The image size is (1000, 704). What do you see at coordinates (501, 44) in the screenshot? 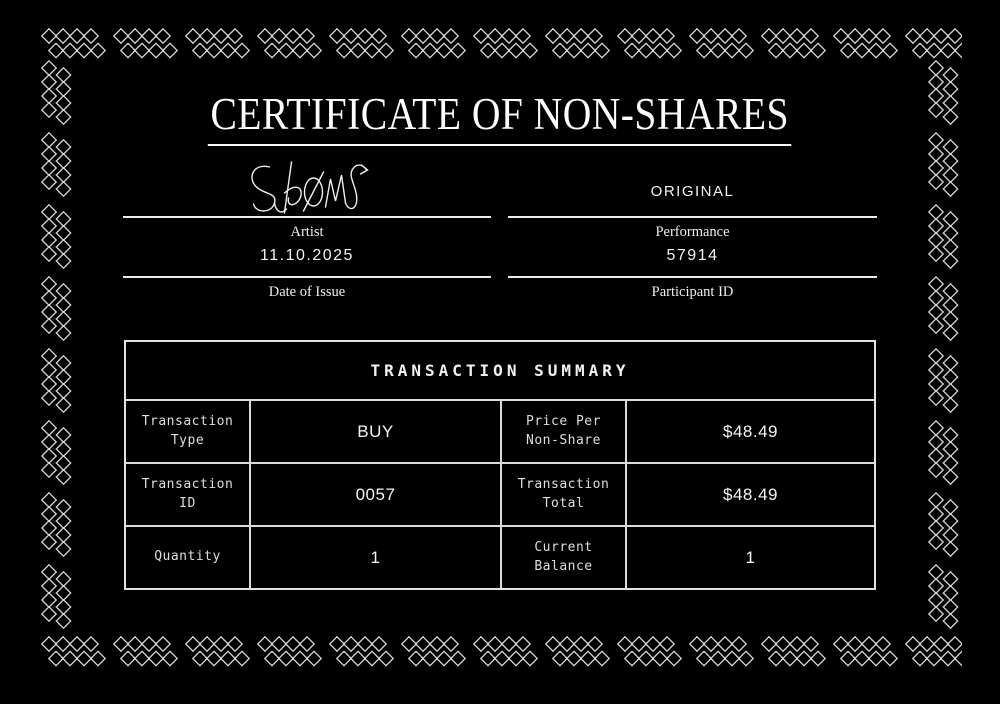
I see `diamond-border-top-icon` at bounding box center [501, 44].